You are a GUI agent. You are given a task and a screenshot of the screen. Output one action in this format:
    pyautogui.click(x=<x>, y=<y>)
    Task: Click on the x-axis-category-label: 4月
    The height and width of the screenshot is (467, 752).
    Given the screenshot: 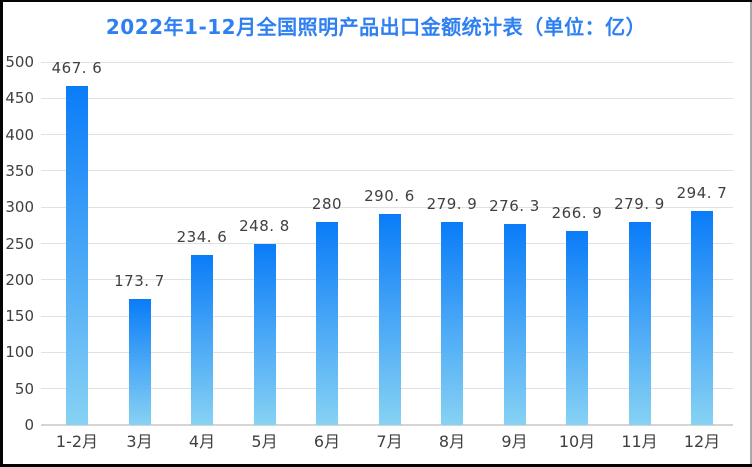 What is the action you would take?
    pyautogui.click(x=202, y=441)
    